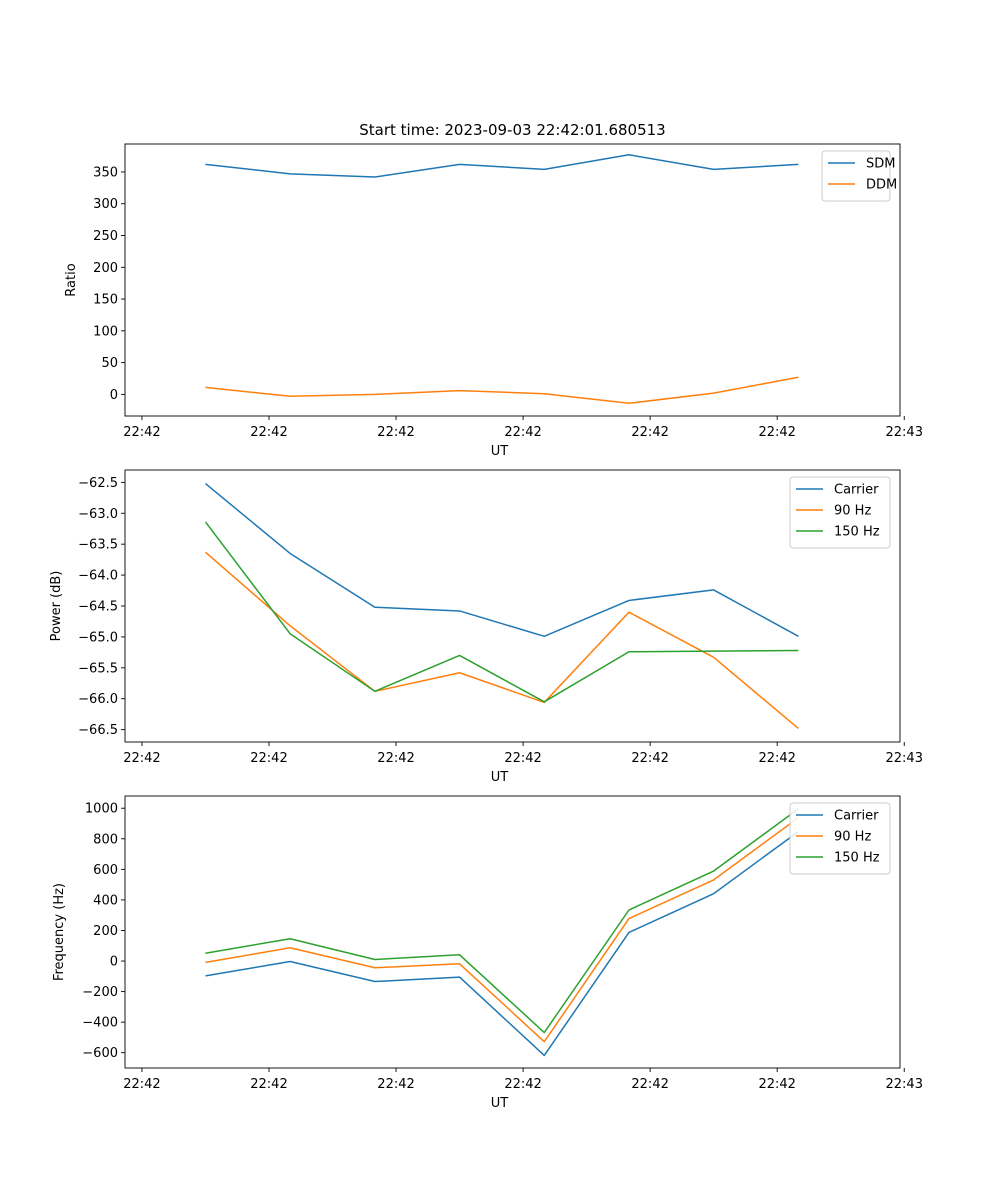 The image size is (1000, 1200). Describe the element at coordinates (98, 668) in the screenshot. I see `y-tick-label: −65.5` at that location.